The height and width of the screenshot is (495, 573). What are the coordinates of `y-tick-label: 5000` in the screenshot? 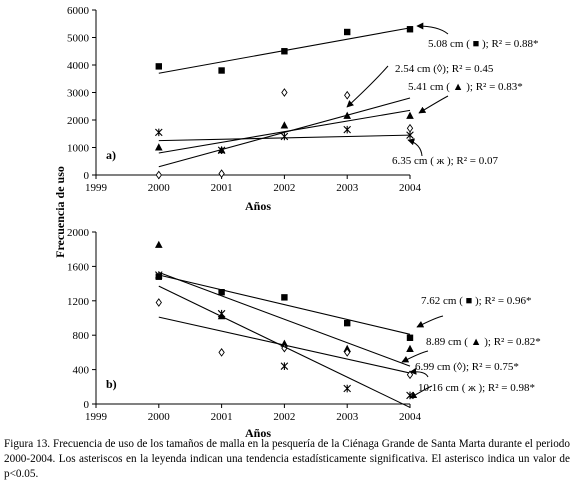 It's located at (78, 39).